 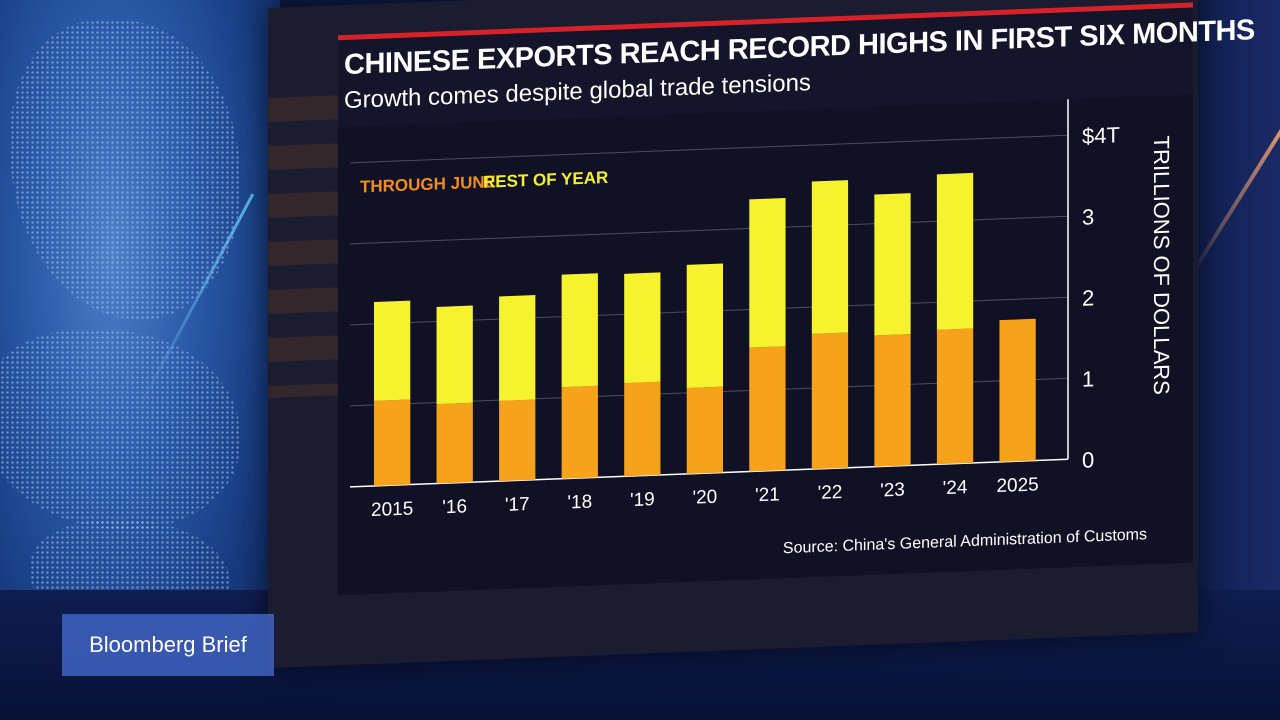 I want to click on x-tick-label-10: 2025, so click(x=1017, y=485).